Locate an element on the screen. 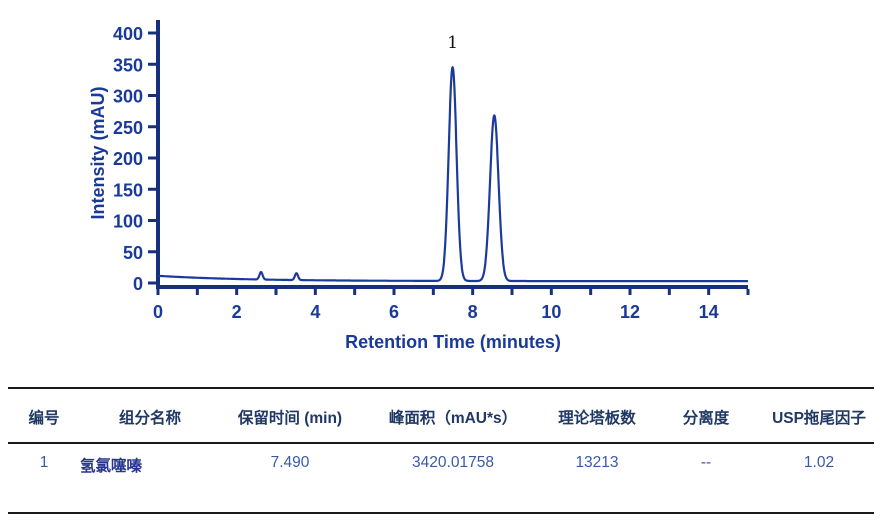  cell-retention-time-min: 7.490 is located at coordinates (290, 462).